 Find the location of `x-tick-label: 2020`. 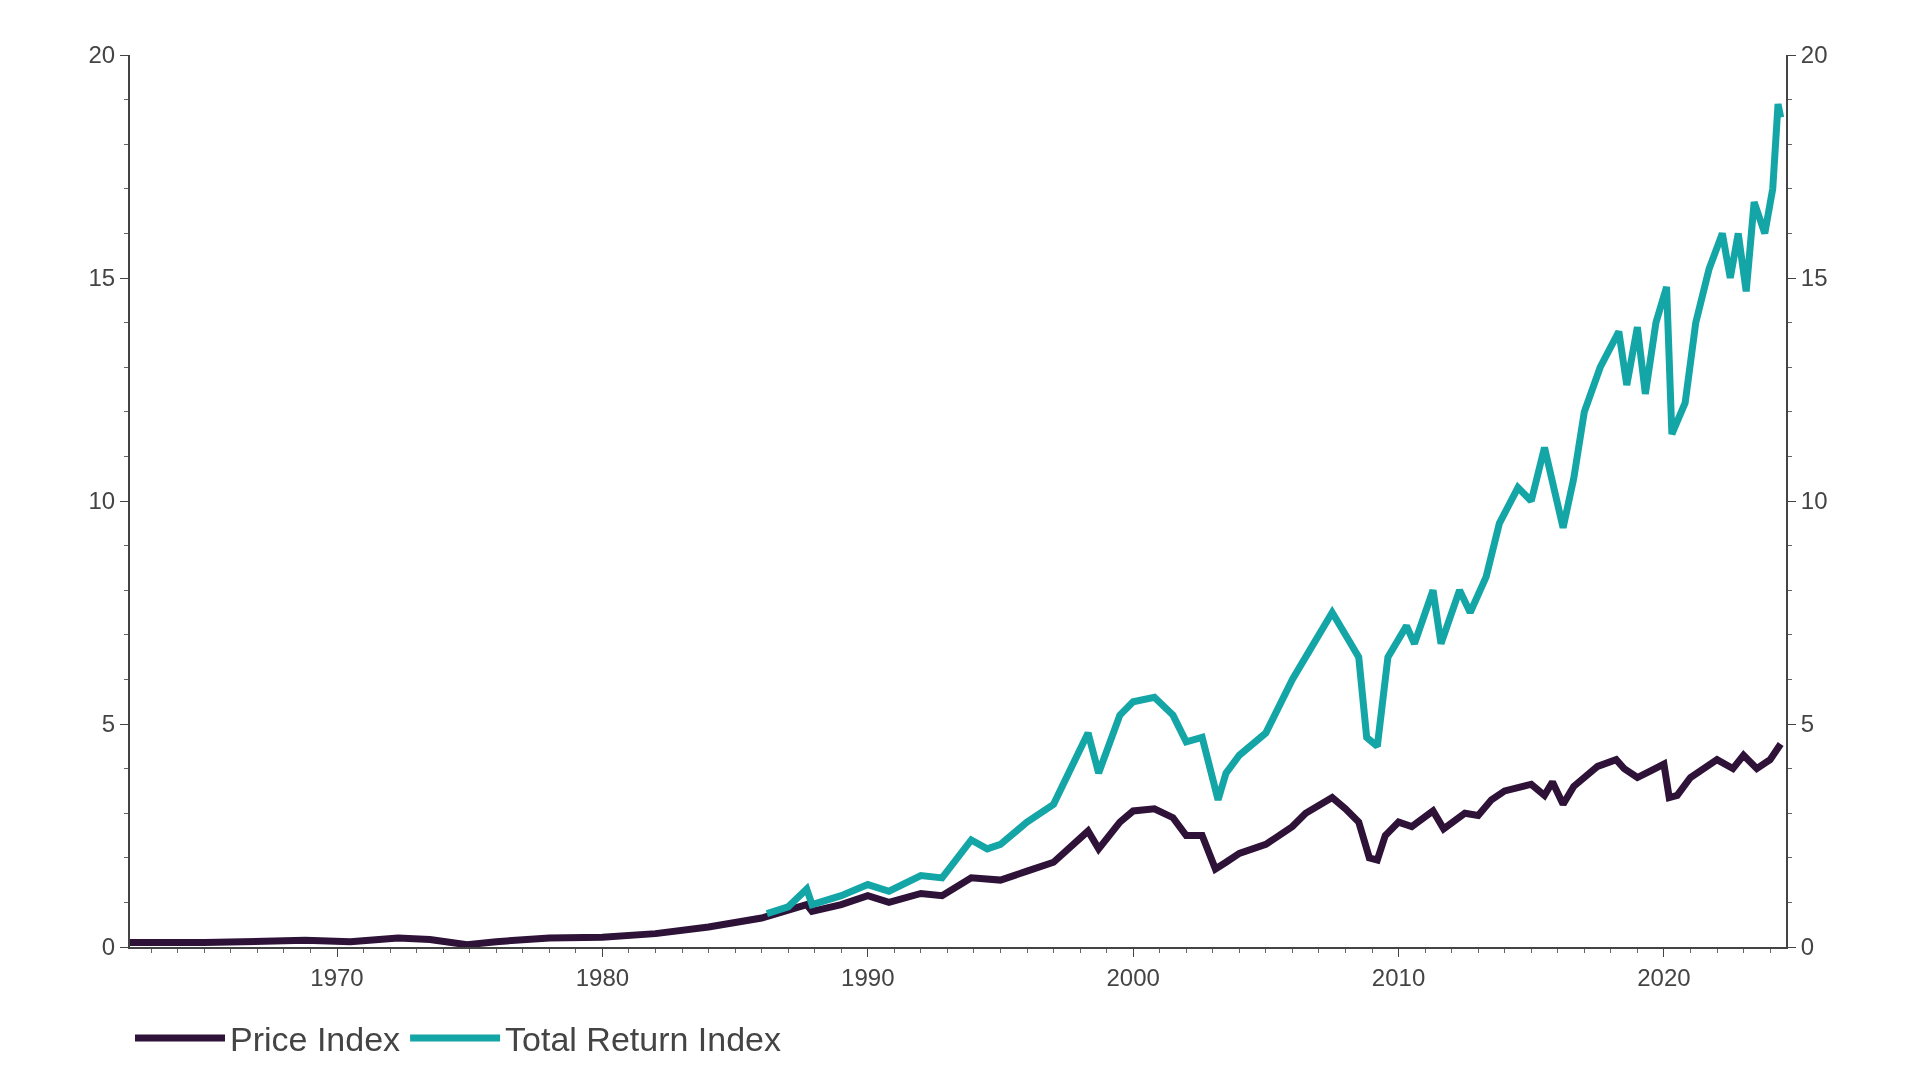

x-tick-label: 2020 is located at coordinates (1664, 977).